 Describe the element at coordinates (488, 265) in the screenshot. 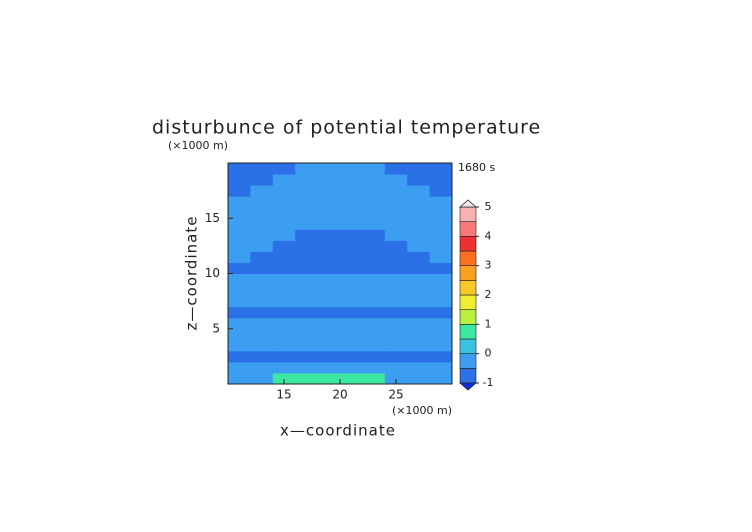

I see `colorbar-tick-label: 3` at that location.